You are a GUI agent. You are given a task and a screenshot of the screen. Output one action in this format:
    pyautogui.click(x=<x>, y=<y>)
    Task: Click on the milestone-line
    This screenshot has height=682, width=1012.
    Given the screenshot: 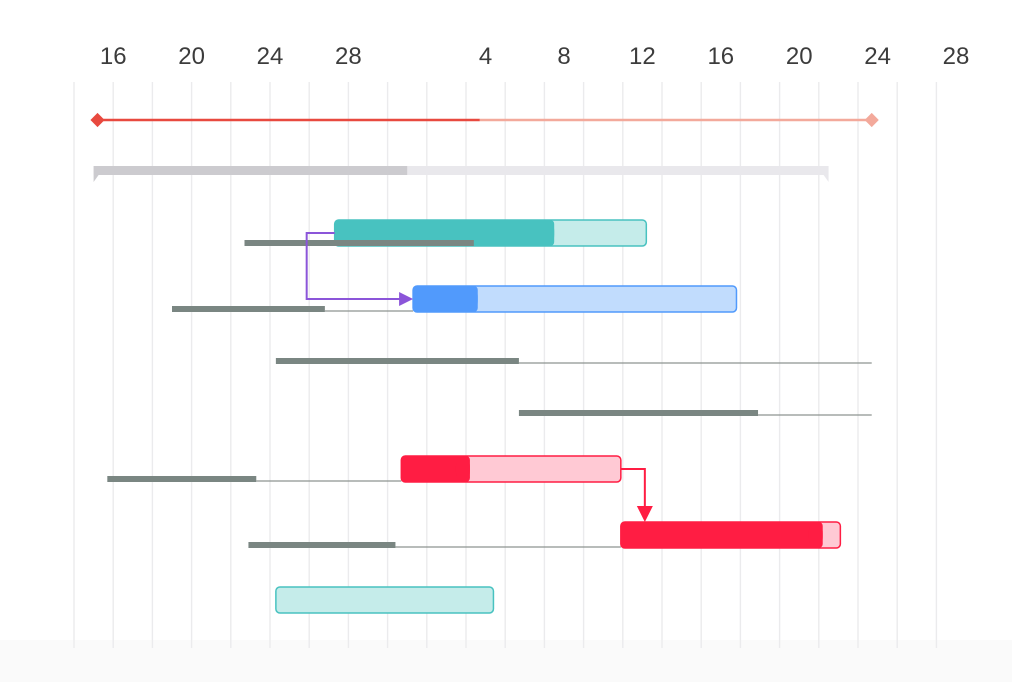 What is the action you would take?
    pyautogui.click(x=484, y=120)
    